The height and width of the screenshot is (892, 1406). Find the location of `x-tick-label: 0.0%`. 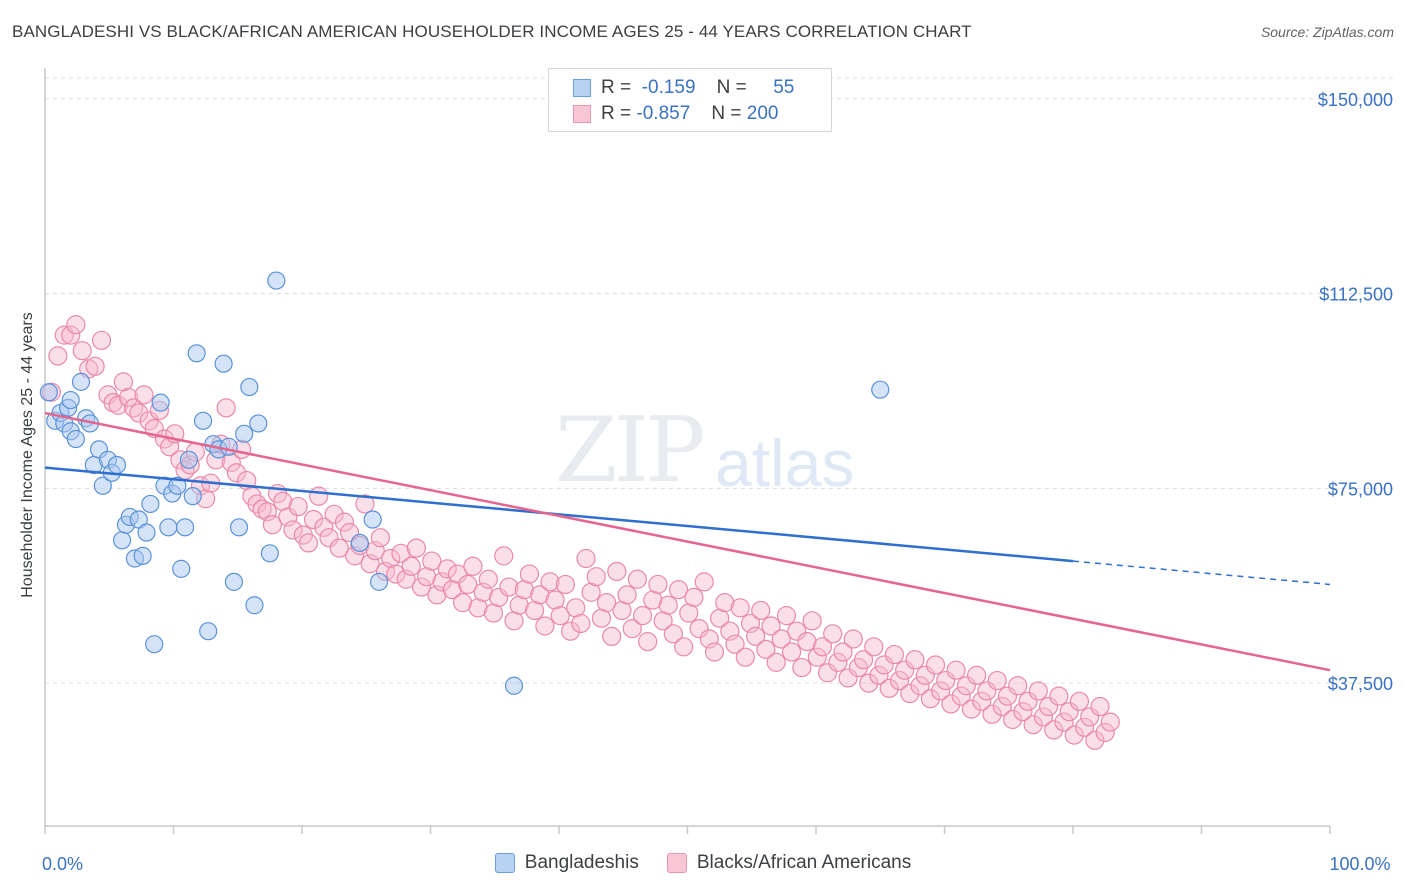

x-tick-label: 0.0% is located at coordinates (62, 864).